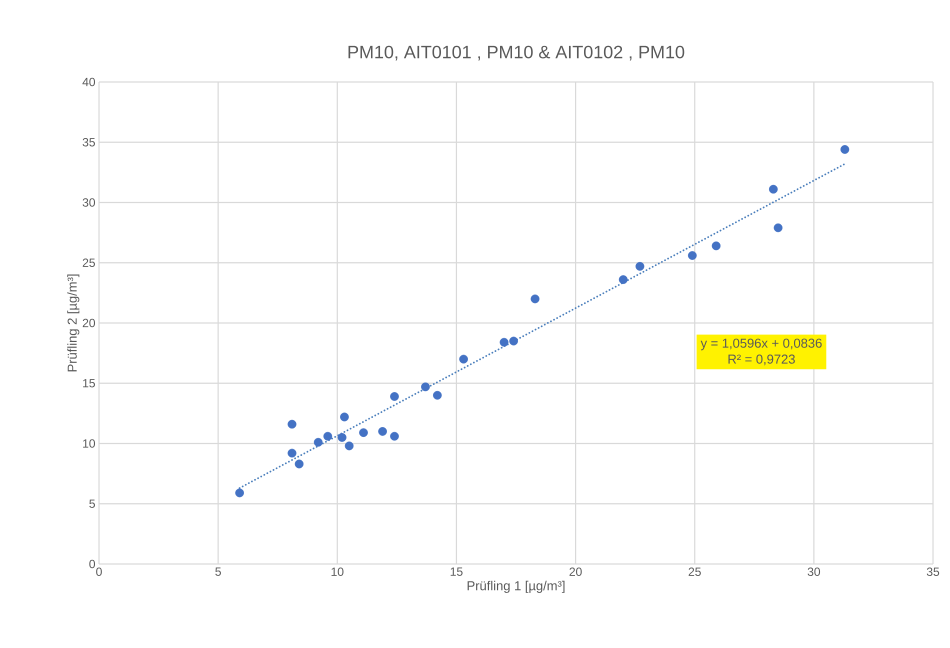 The height and width of the screenshot is (648, 950). I want to click on x-tick-label: 5, so click(218, 572).